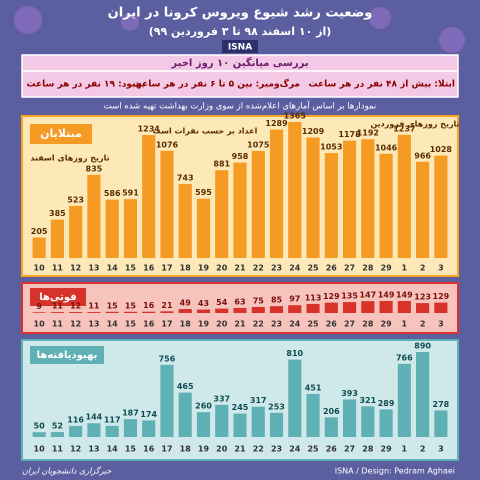 The height and width of the screenshot is (480, 480). I want to click on x-tick-label: 22, so click(258, 449).